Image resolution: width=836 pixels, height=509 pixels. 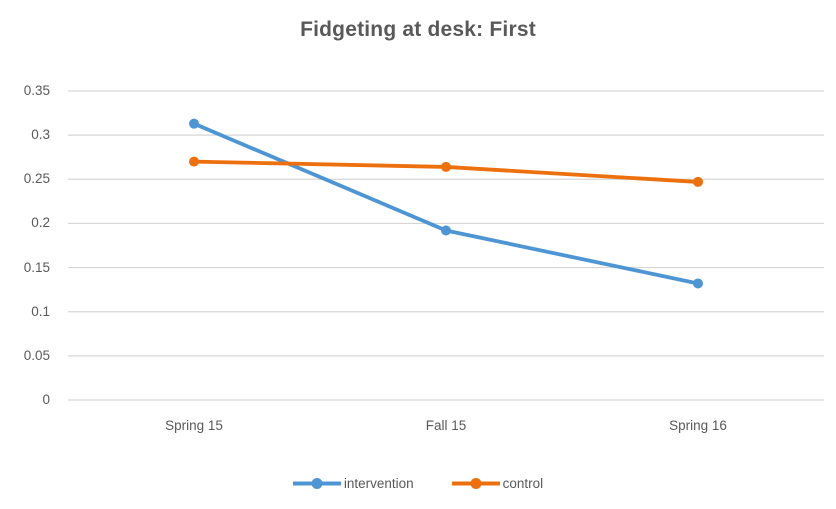 What do you see at coordinates (36, 355) in the screenshot?
I see `y-axis-tick-label: 0.05` at bounding box center [36, 355].